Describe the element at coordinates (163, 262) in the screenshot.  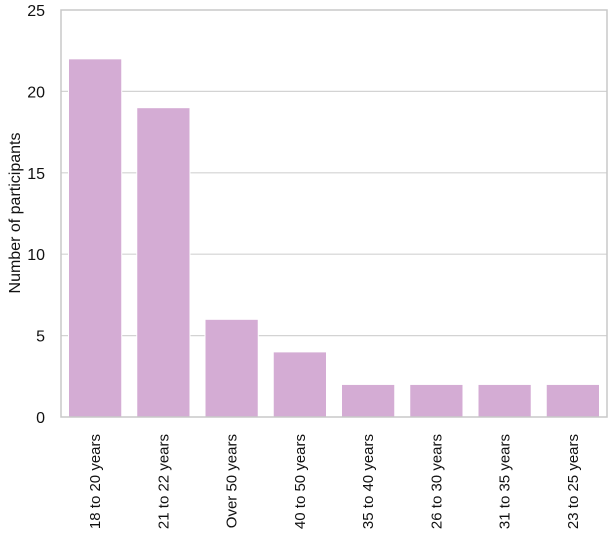
I see `bar-21-to-22-years` at that location.